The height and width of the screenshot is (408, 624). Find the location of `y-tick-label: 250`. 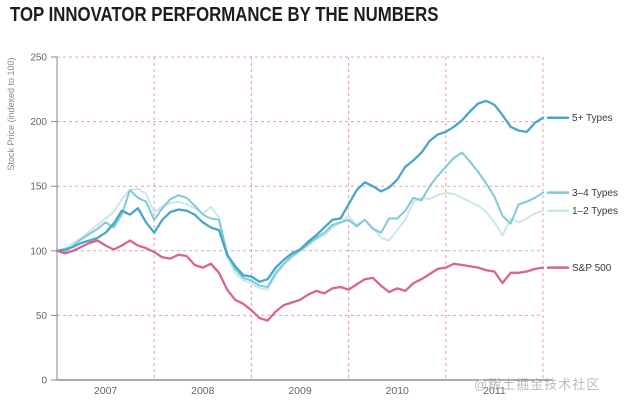

y-tick-label: 250 is located at coordinates (38, 58).